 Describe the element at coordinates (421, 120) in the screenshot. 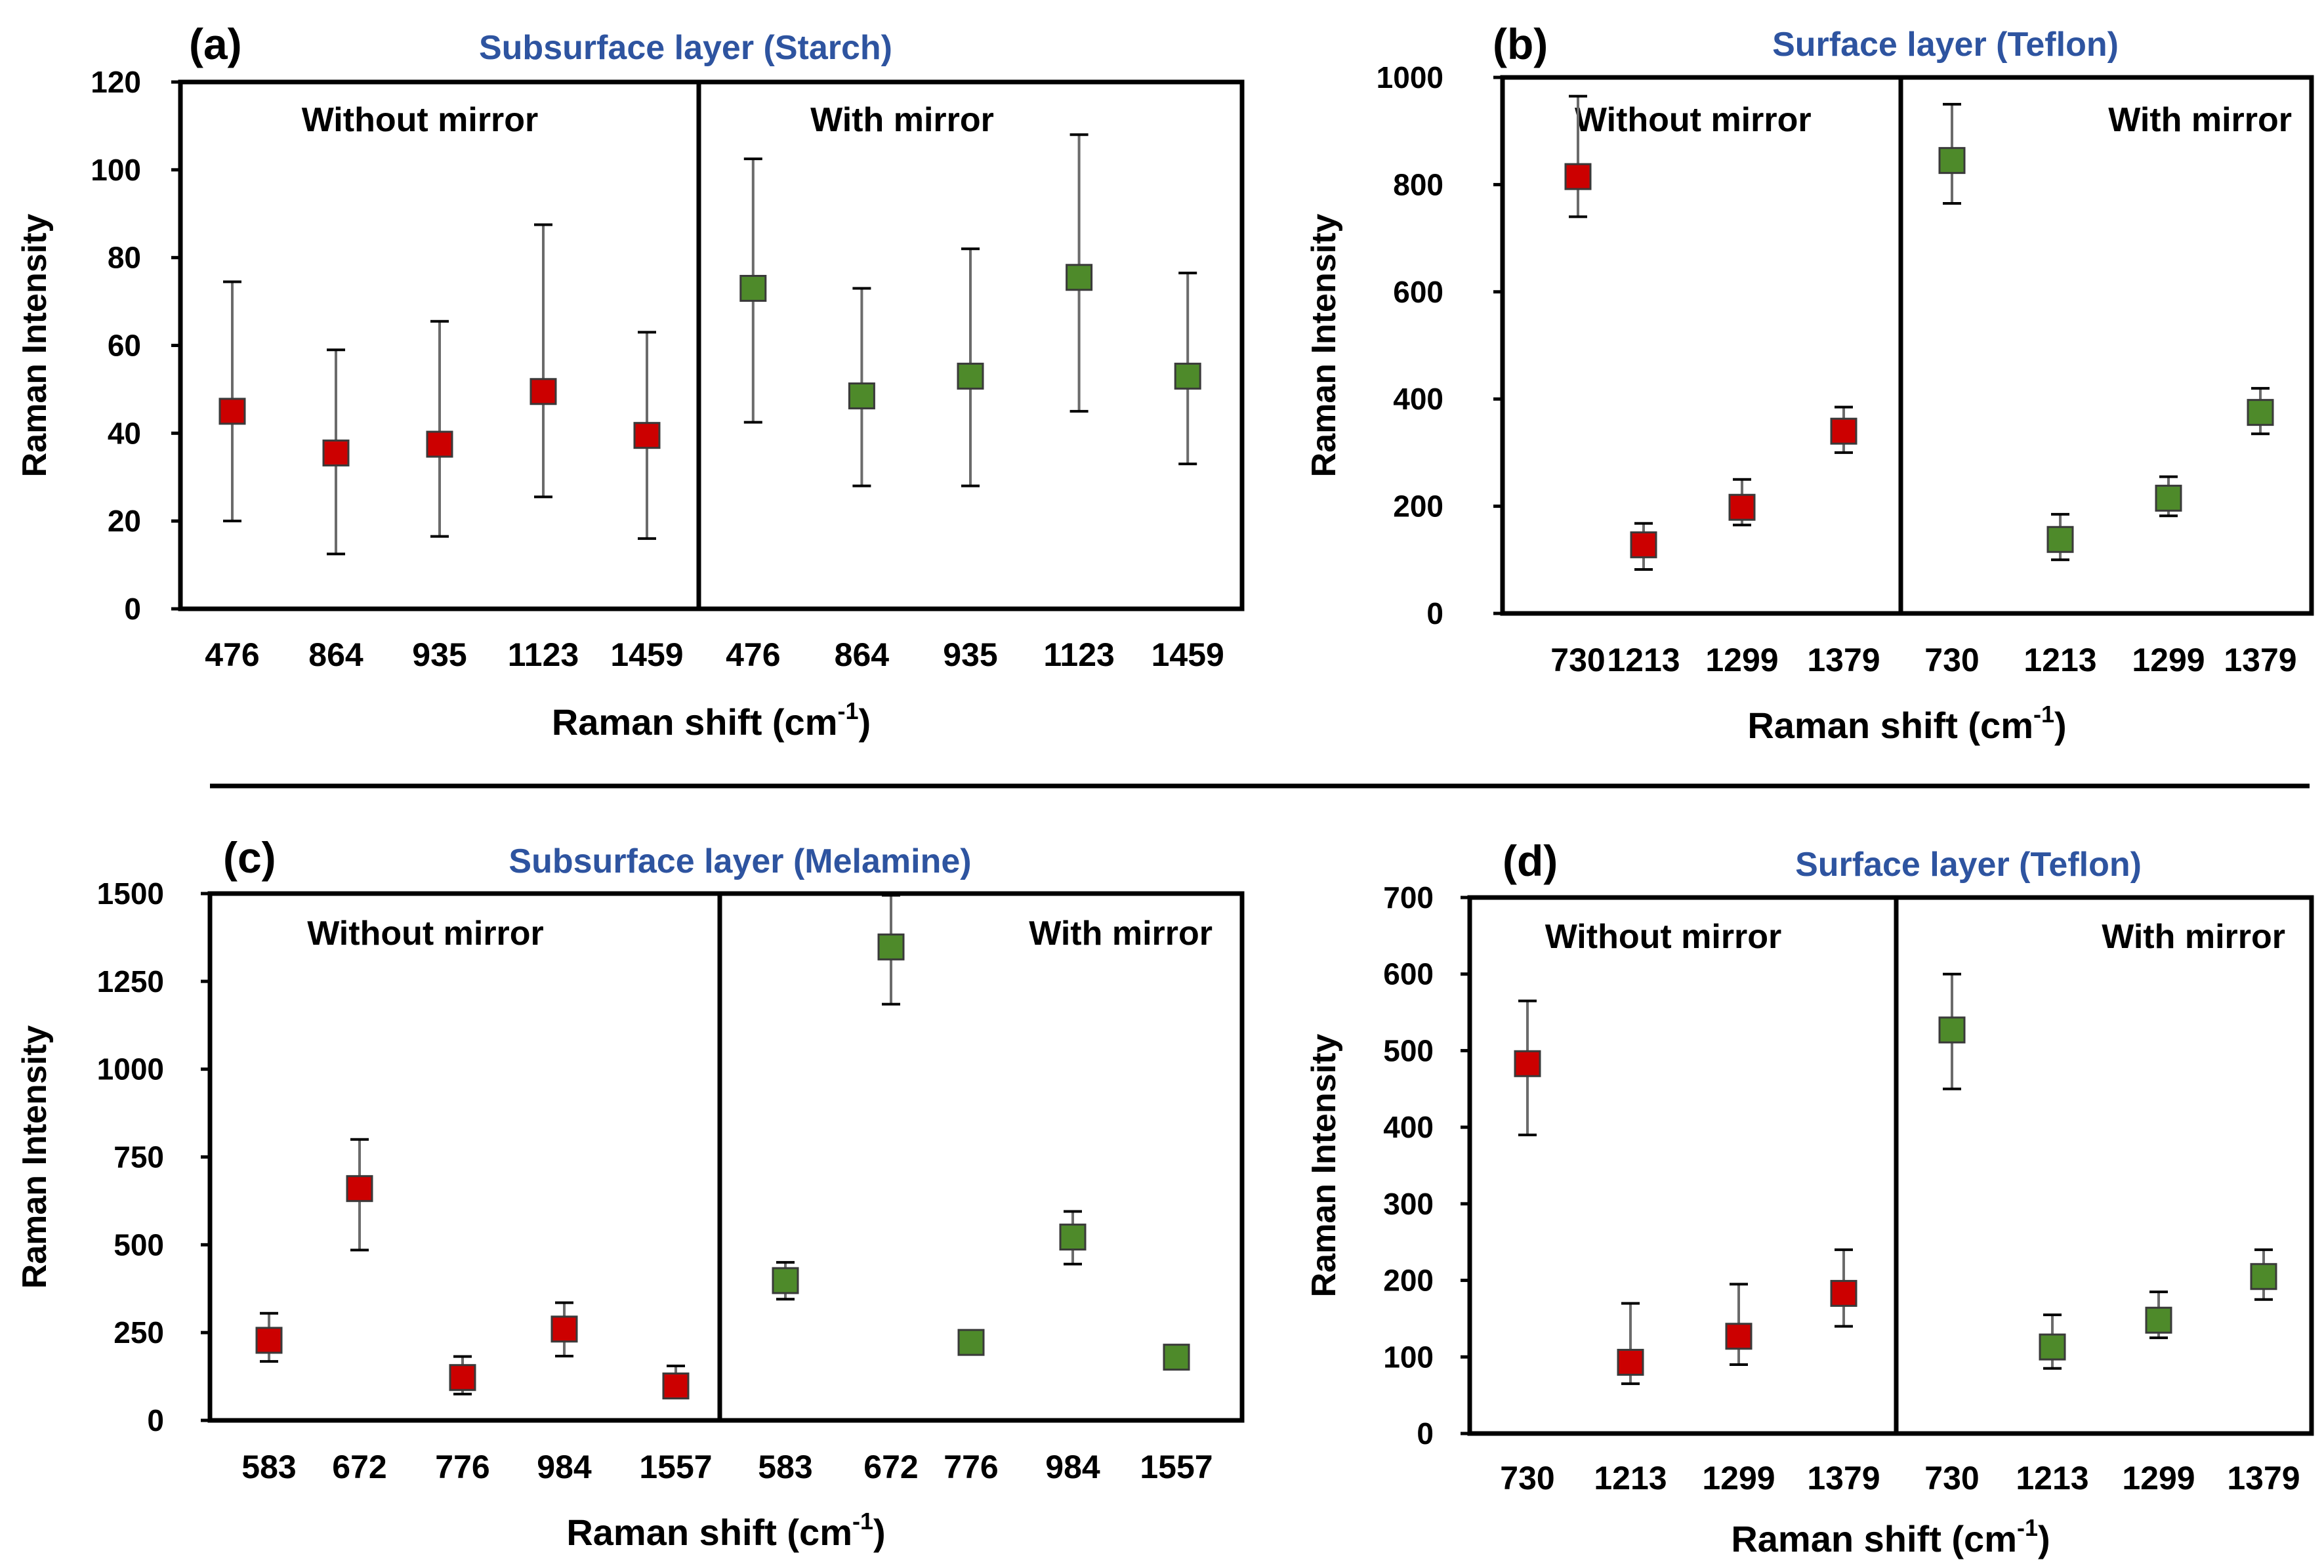

I see `group-label: Without mirror` at that location.